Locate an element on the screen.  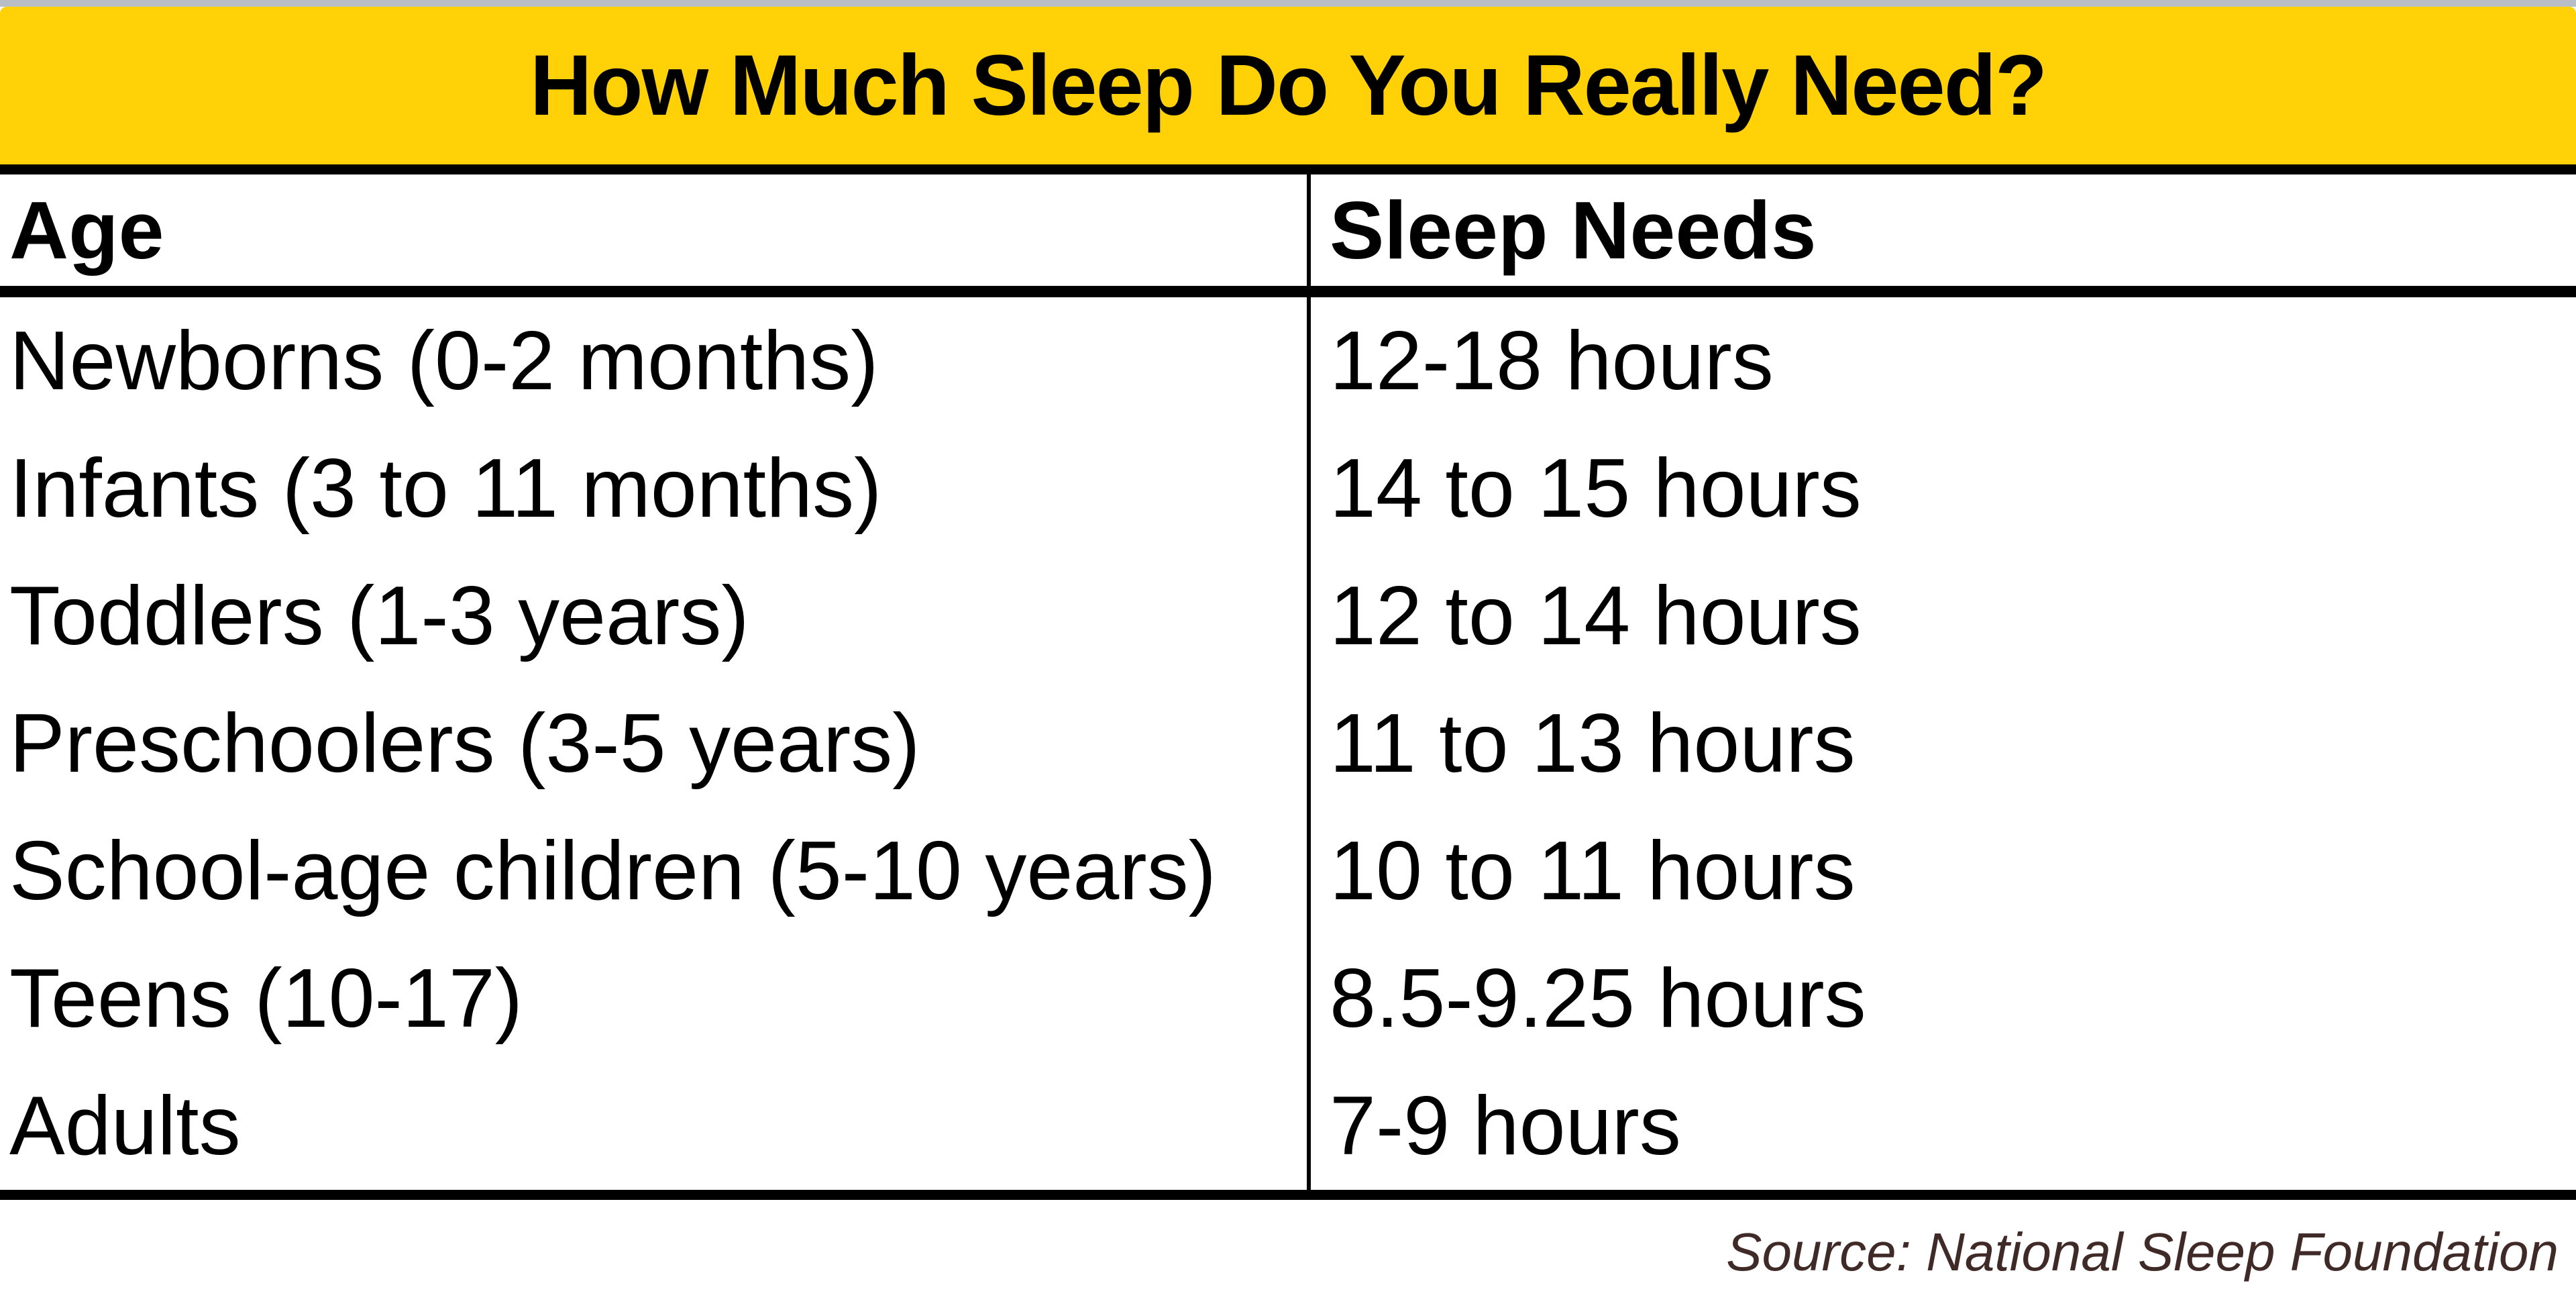
table-row: Newborns (0-2 months) 12-18 hours is located at coordinates (1288, 361).